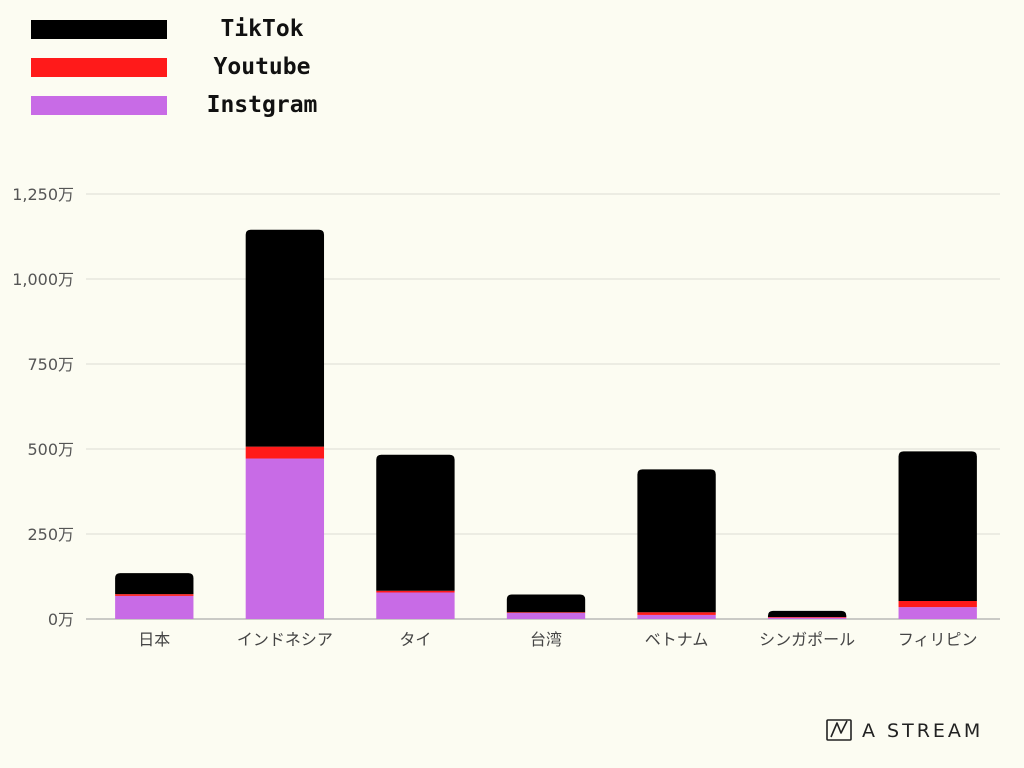  Describe the element at coordinates (415, 639) in the screenshot. I see `x-category-label: タイ` at that location.